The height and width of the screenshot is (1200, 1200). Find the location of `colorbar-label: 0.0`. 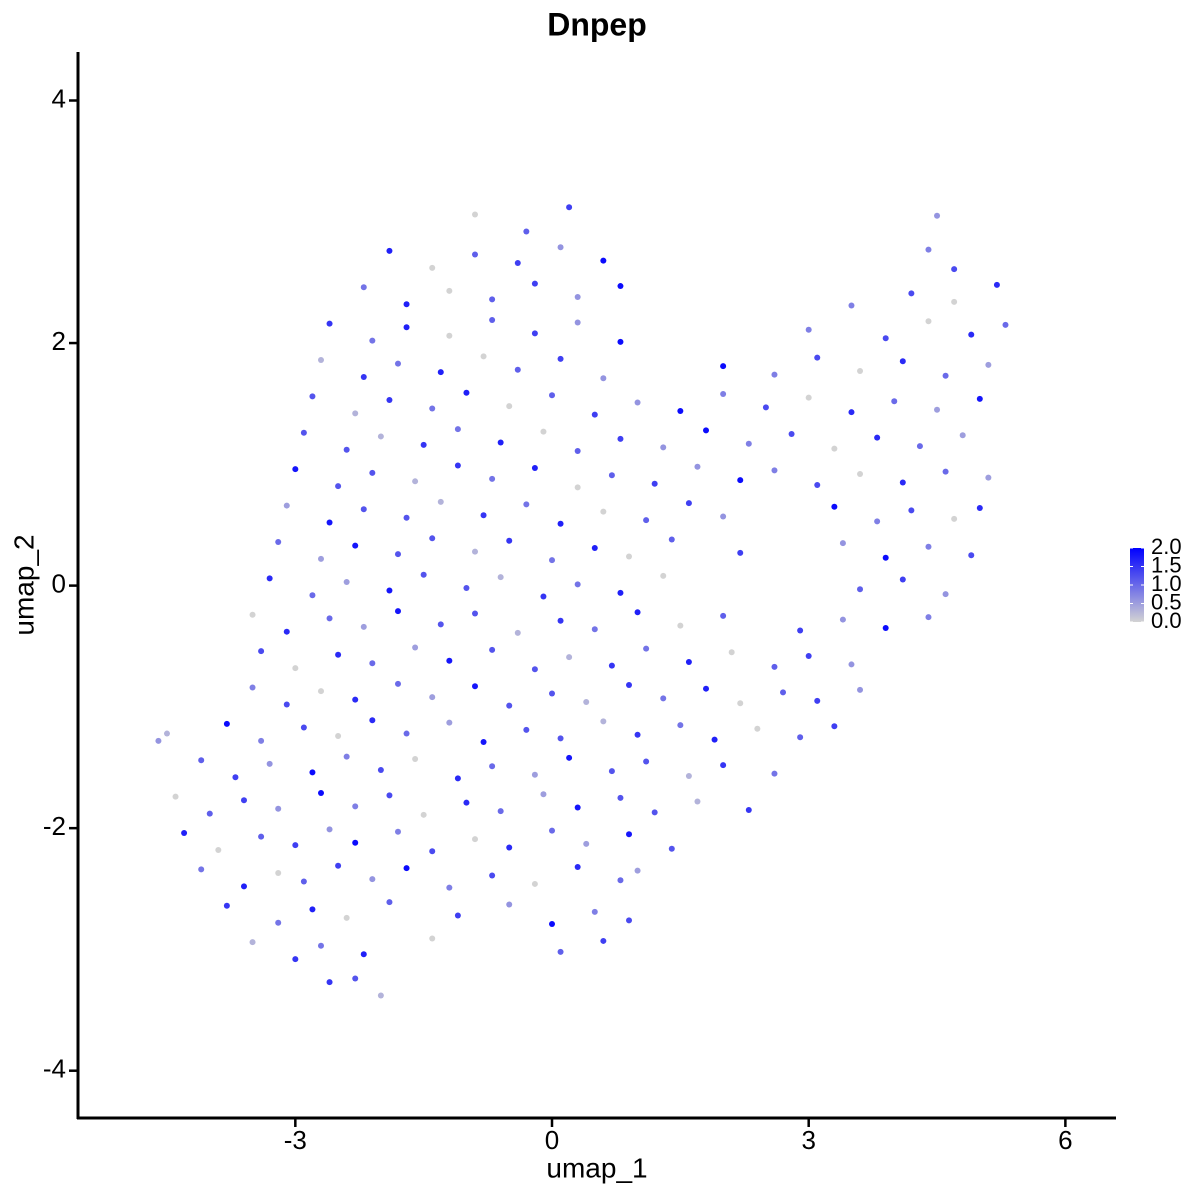

colorbar-label: 0.0 is located at coordinates (1166, 620).